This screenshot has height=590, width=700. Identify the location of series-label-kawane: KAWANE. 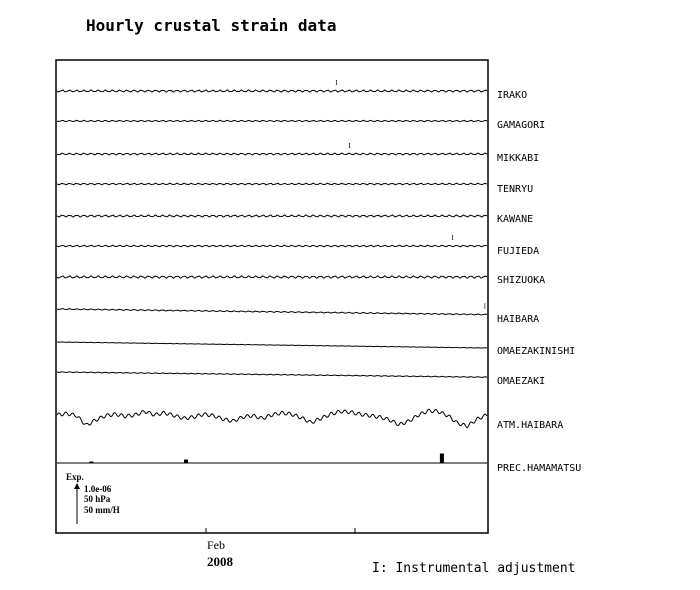
(515, 219).